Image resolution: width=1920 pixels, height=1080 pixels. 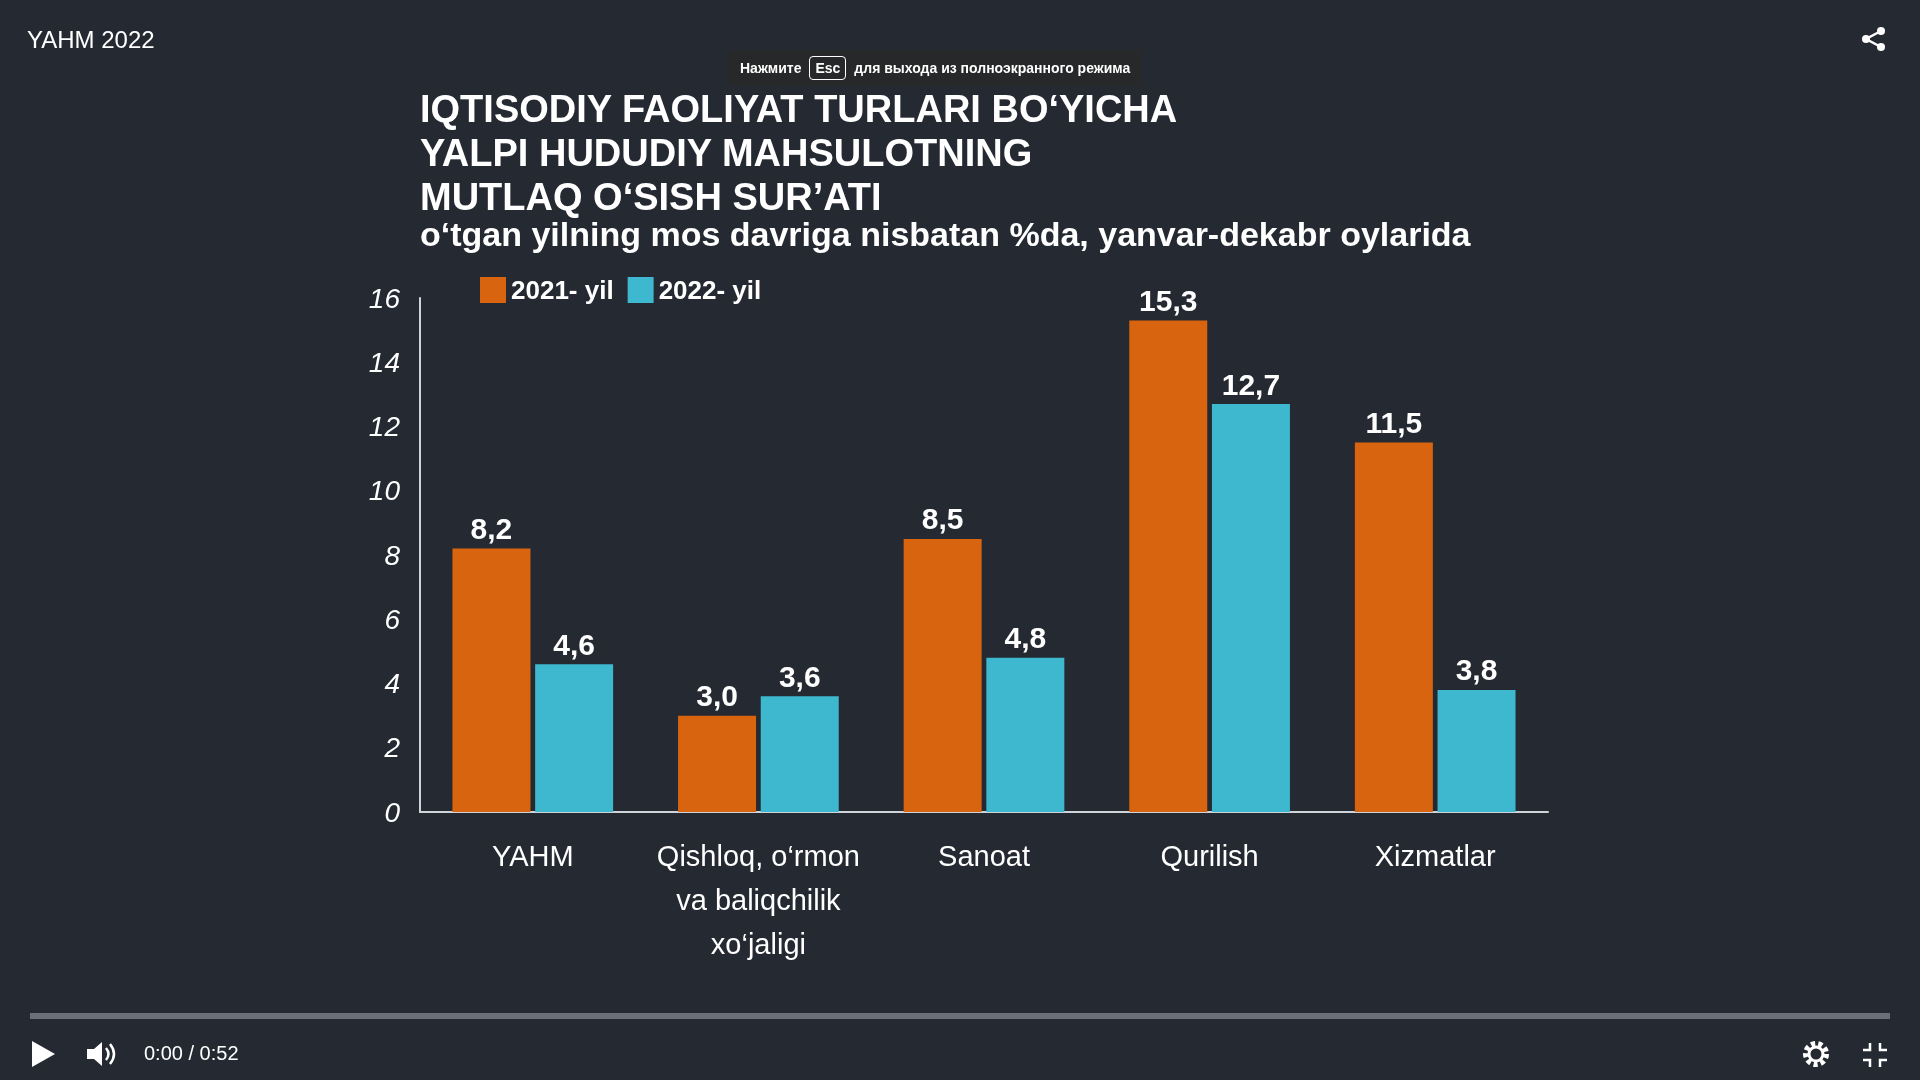 What do you see at coordinates (1168, 300) in the screenshot?
I see `data-label: 15,3` at bounding box center [1168, 300].